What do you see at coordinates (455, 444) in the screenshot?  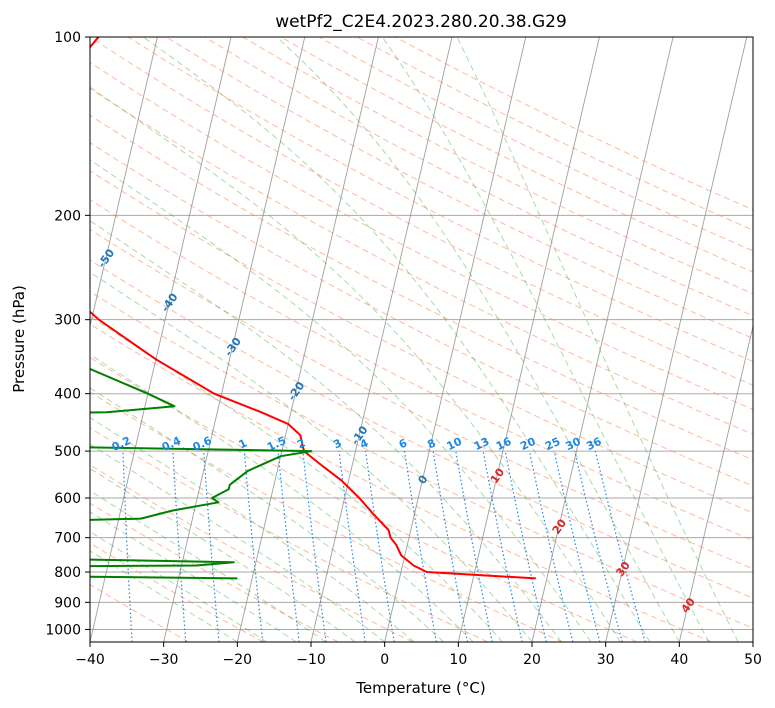 I see `mixing-ratio-label: 10` at bounding box center [455, 444].